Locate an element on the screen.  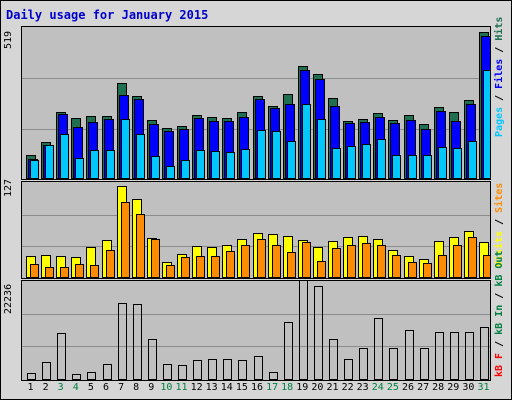
ymax-label-visits: 127 is located at coordinates (8, 187).